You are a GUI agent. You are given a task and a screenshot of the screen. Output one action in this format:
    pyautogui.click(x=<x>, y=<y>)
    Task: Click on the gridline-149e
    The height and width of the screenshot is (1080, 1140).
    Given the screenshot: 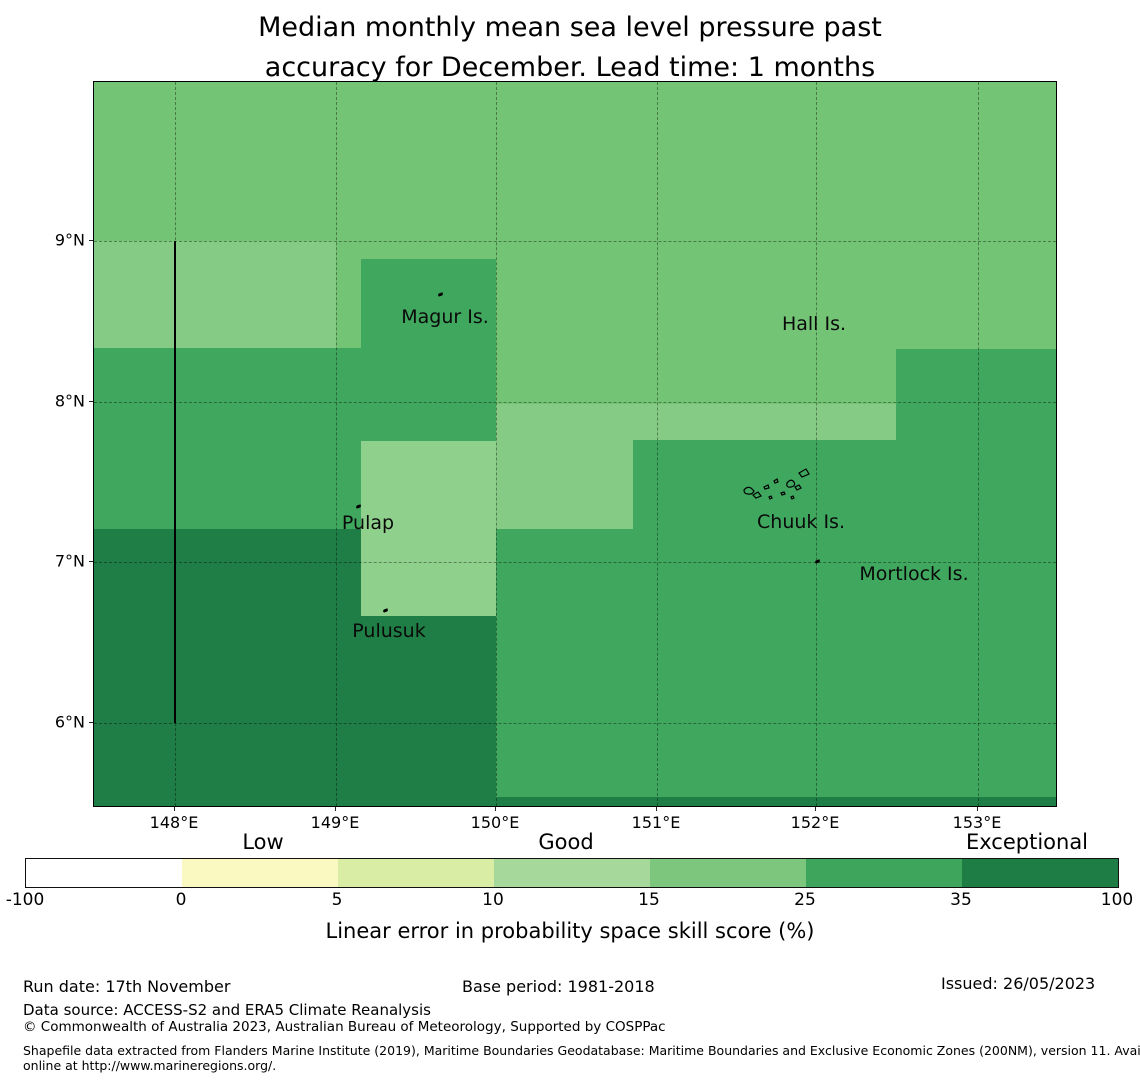 What is the action you would take?
    pyautogui.click(x=336, y=444)
    